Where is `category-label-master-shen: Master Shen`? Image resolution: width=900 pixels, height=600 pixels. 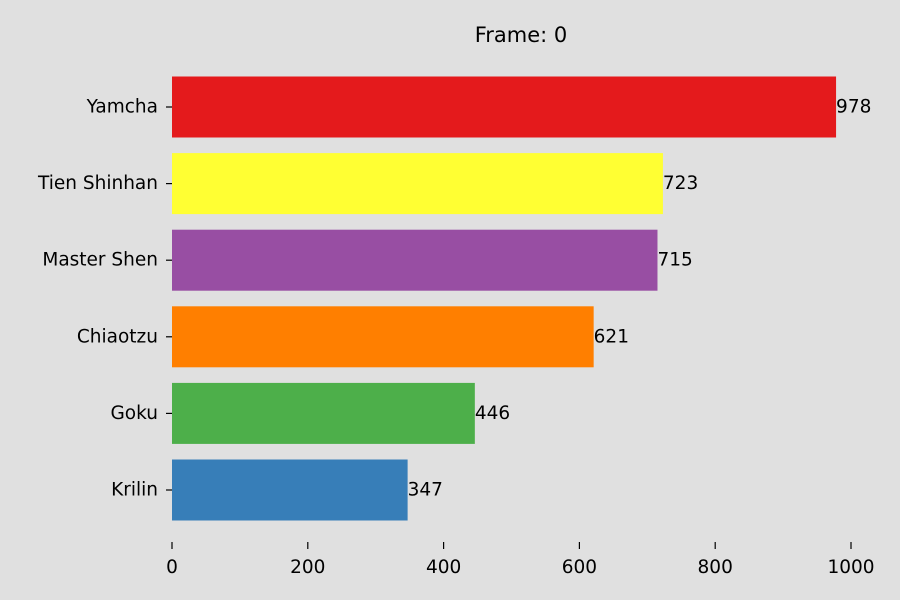 category-label-master-shen: Master Shen is located at coordinates (100, 260).